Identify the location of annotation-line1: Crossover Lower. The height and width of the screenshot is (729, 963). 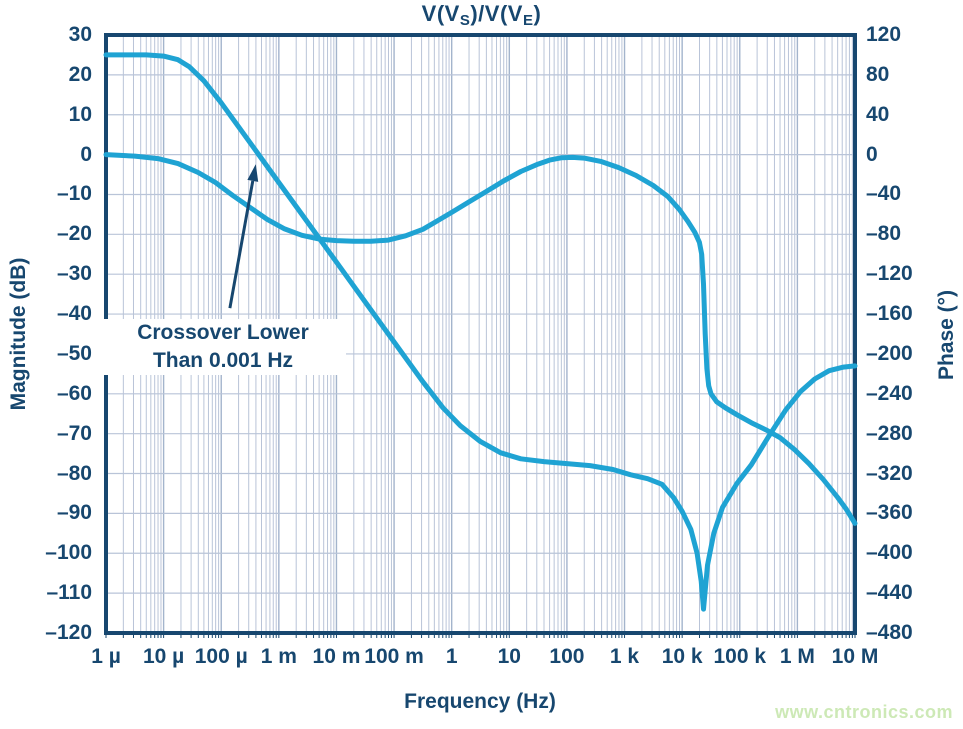
(223, 332).